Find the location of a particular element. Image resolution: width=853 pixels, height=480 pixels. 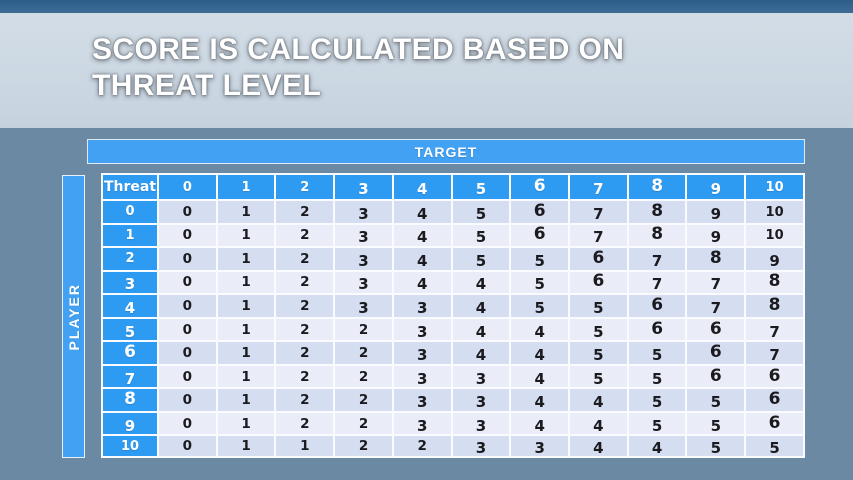

score-row: 8 0 1 2 2 3 3 4 4 5 5 6 is located at coordinates (453, 400).